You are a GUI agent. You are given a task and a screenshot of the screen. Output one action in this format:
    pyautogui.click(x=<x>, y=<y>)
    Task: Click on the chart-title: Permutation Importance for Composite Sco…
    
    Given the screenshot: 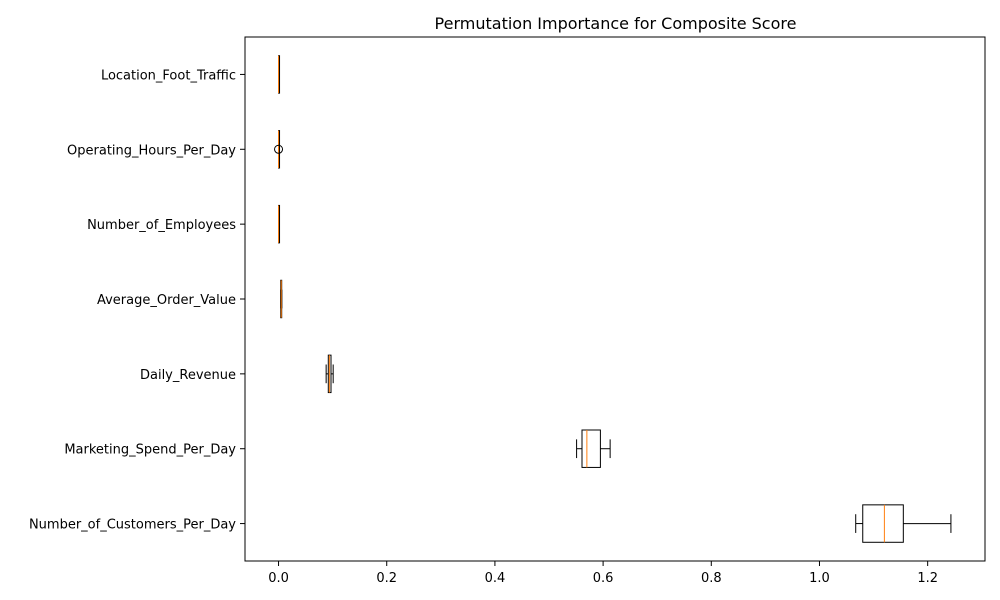 What is the action you would take?
    pyautogui.click(x=616, y=23)
    